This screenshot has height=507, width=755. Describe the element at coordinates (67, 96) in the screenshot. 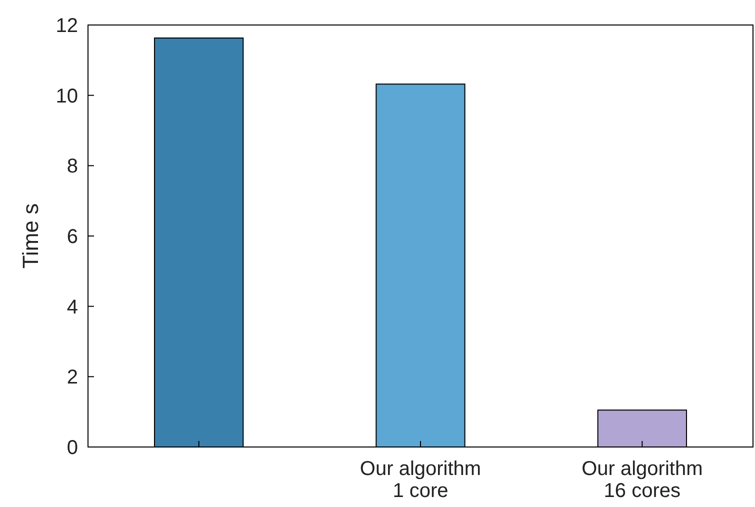

I see `y-tick-label: 10` at that location.